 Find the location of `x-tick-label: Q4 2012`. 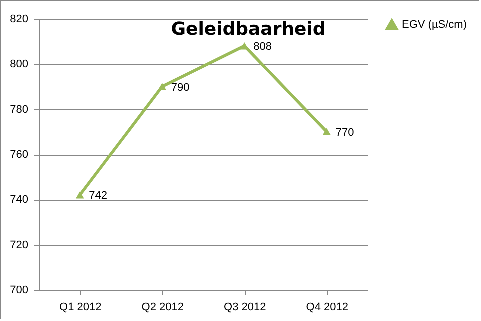

x-tick-label: Q4 2012 is located at coordinates (327, 308).